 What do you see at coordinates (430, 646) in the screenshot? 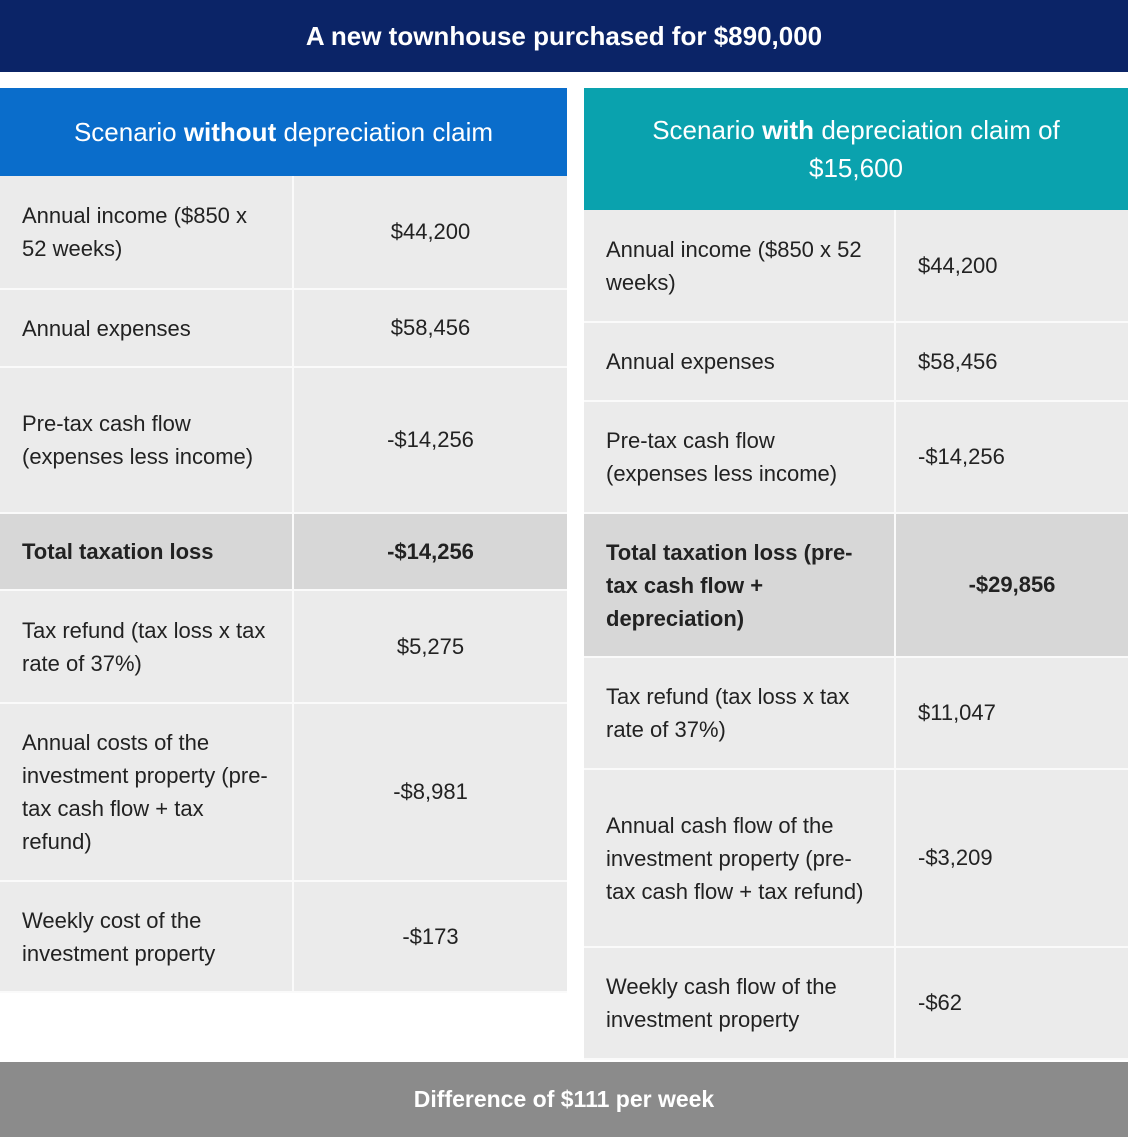
I see `row-value: $5,275` at bounding box center [430, 646].